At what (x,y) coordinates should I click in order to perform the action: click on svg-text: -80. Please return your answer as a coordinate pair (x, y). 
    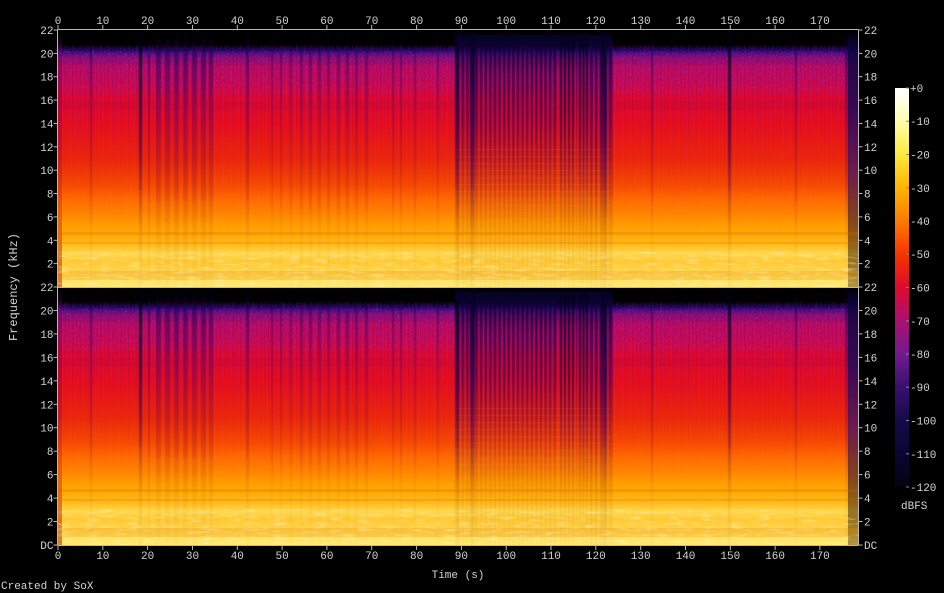
    Looking at the image, I should click on (920, 356).